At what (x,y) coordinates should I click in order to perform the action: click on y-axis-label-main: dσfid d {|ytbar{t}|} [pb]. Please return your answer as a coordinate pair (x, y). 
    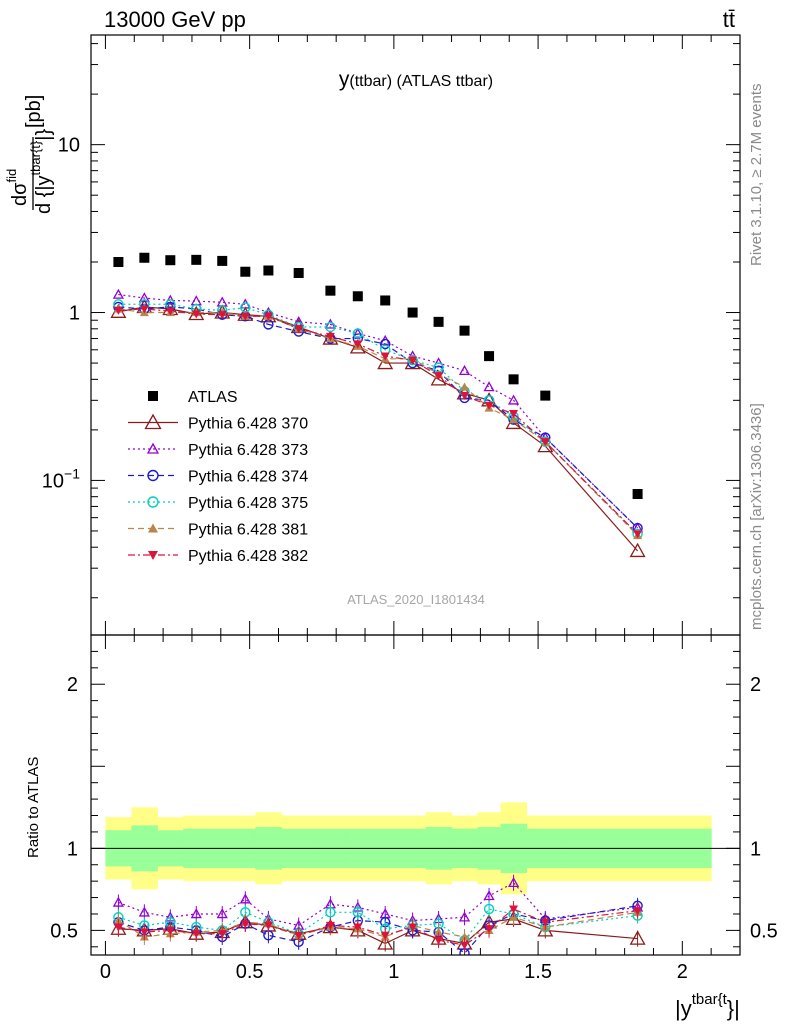
    Looking at the image, I should click on (29, 154).